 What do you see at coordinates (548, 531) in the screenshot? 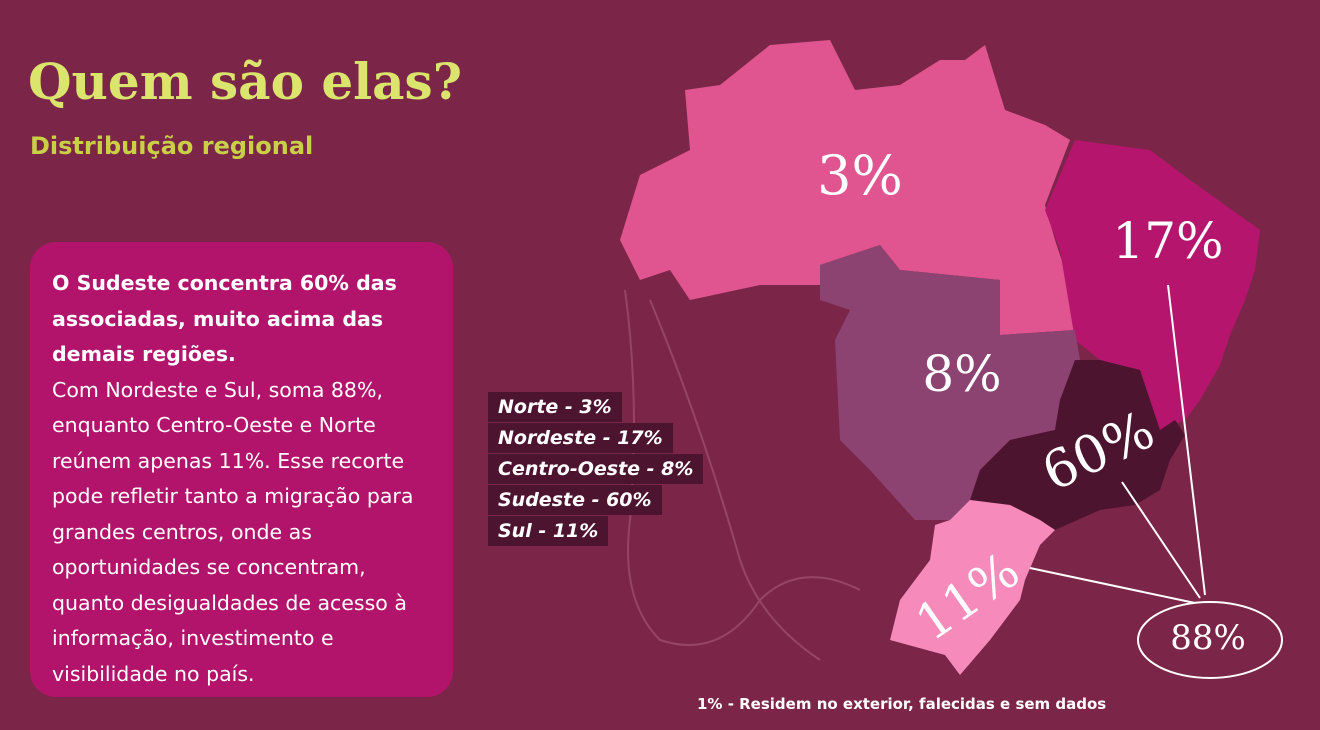
I see `legend-item: Sul - 11%` at bounding box center [548, 531].